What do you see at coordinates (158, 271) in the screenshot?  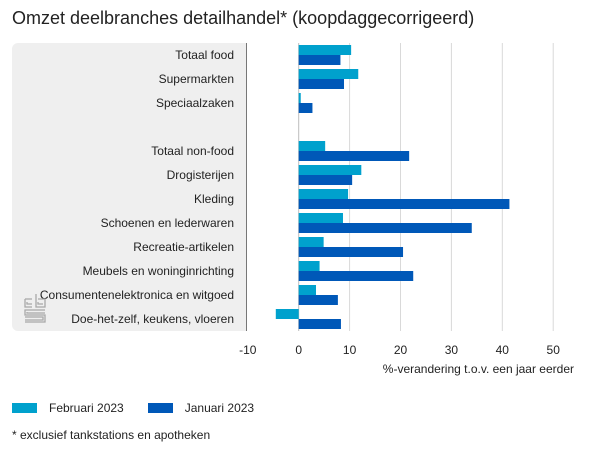 I see `category-label: Meubels en woninginrichting` at bounding box center [158, 271].